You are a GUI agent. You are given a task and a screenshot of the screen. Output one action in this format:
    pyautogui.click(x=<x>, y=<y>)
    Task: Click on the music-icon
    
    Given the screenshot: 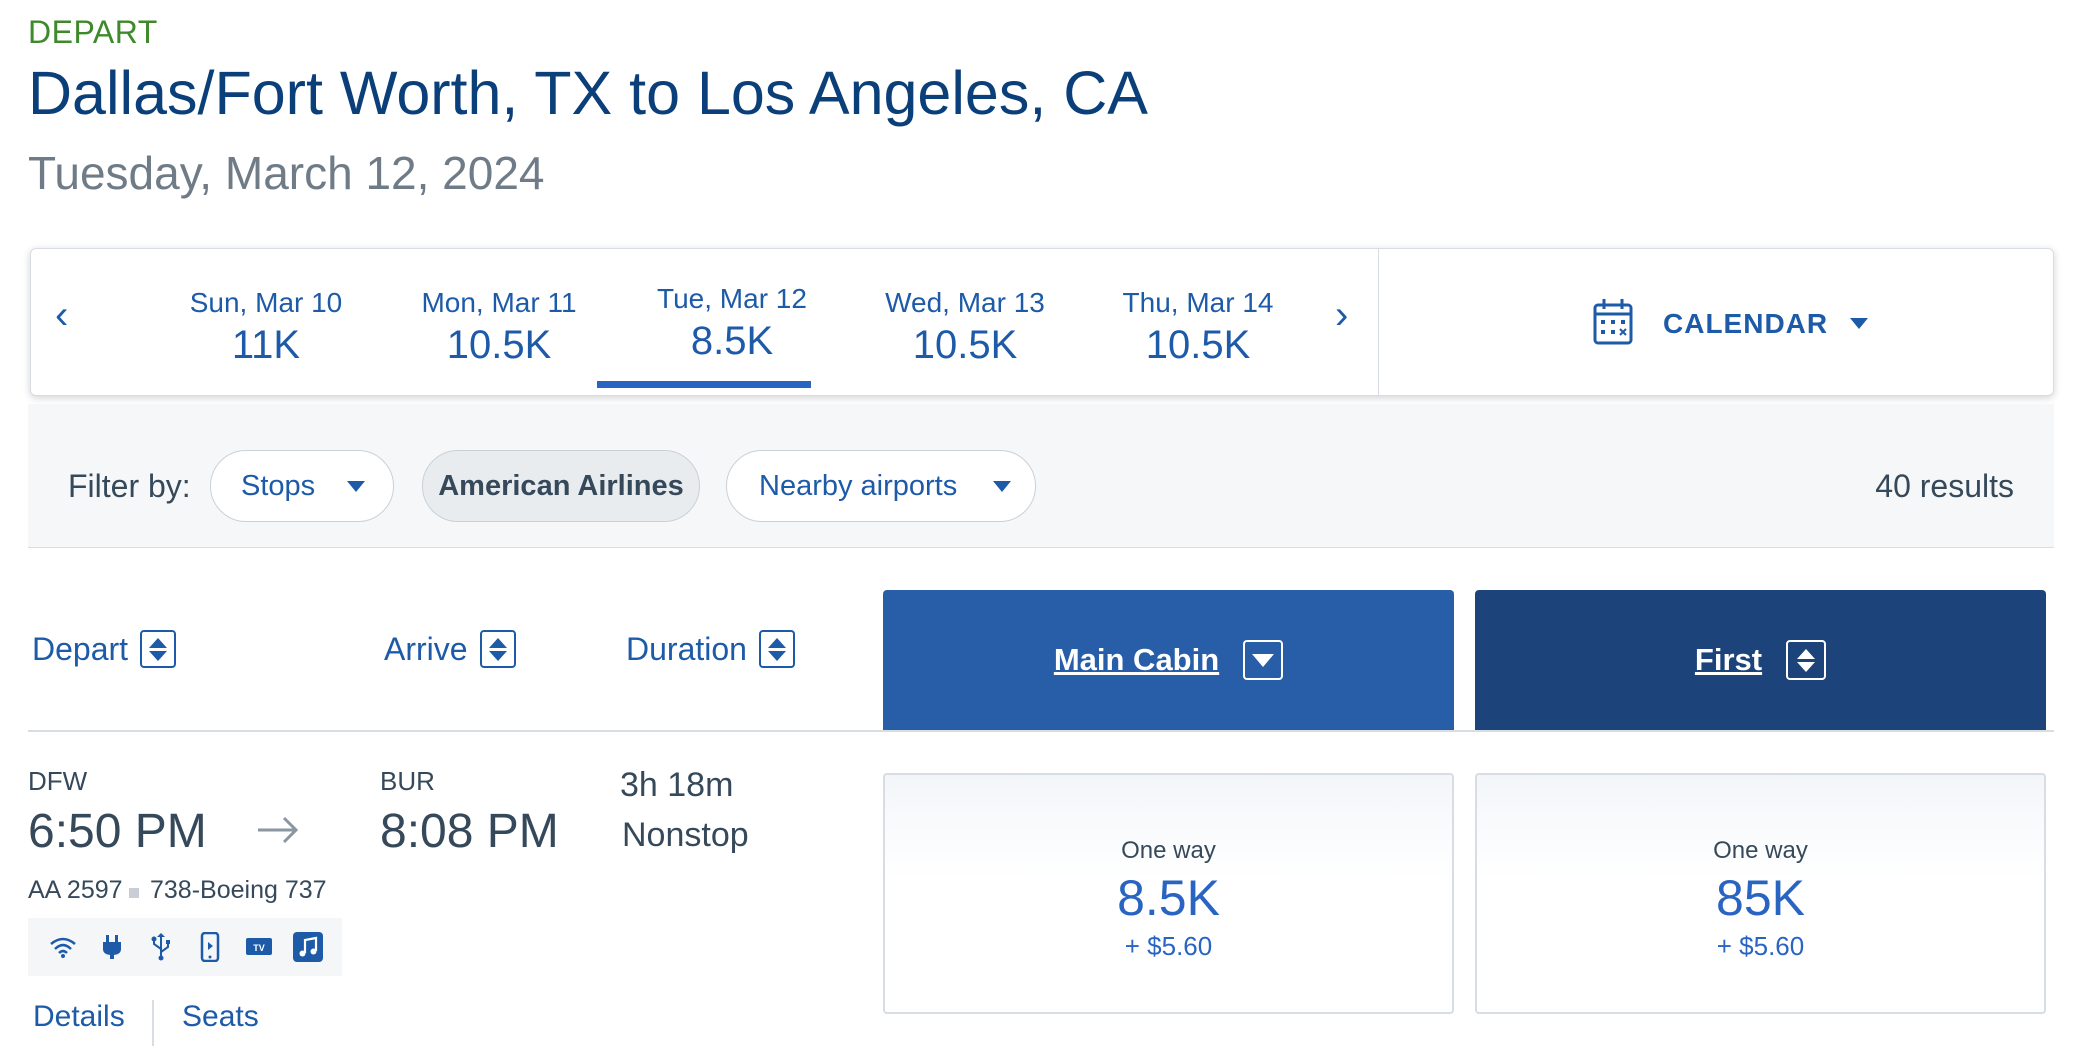 What is the action you would take?
    pyautogui.click(x=307, y=947)
    